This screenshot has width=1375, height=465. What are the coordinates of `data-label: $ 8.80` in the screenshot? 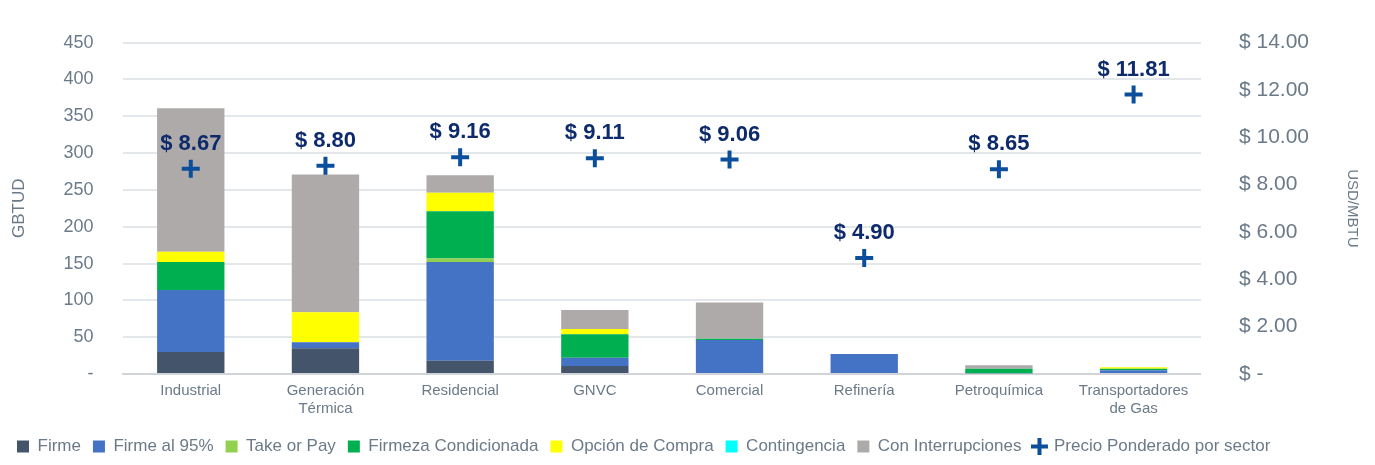 It's located at (325, 139).